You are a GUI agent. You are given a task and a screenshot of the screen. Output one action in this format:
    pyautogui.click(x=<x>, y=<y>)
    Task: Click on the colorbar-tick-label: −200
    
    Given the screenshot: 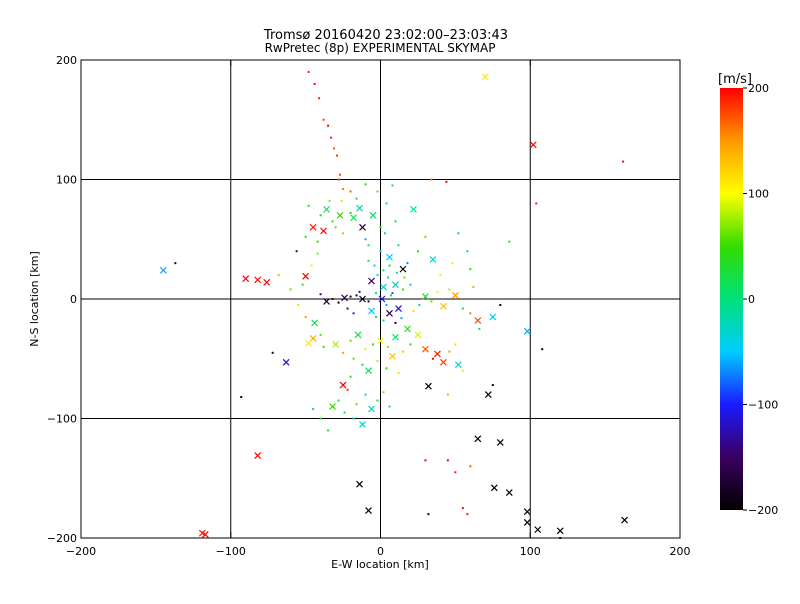 What is the action you would take?
    pyautogui.click(x=763, y=510)
    